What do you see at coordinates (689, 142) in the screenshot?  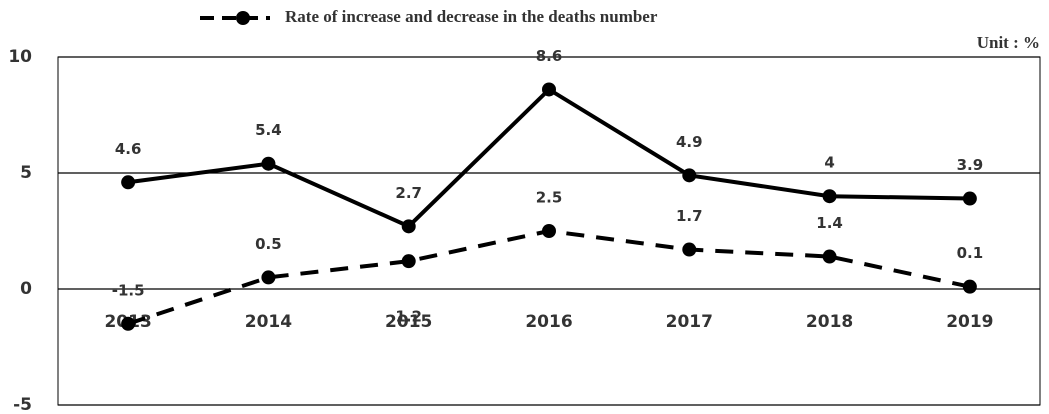 I see `data-label: 4.9` at bounding box center [689, 142].